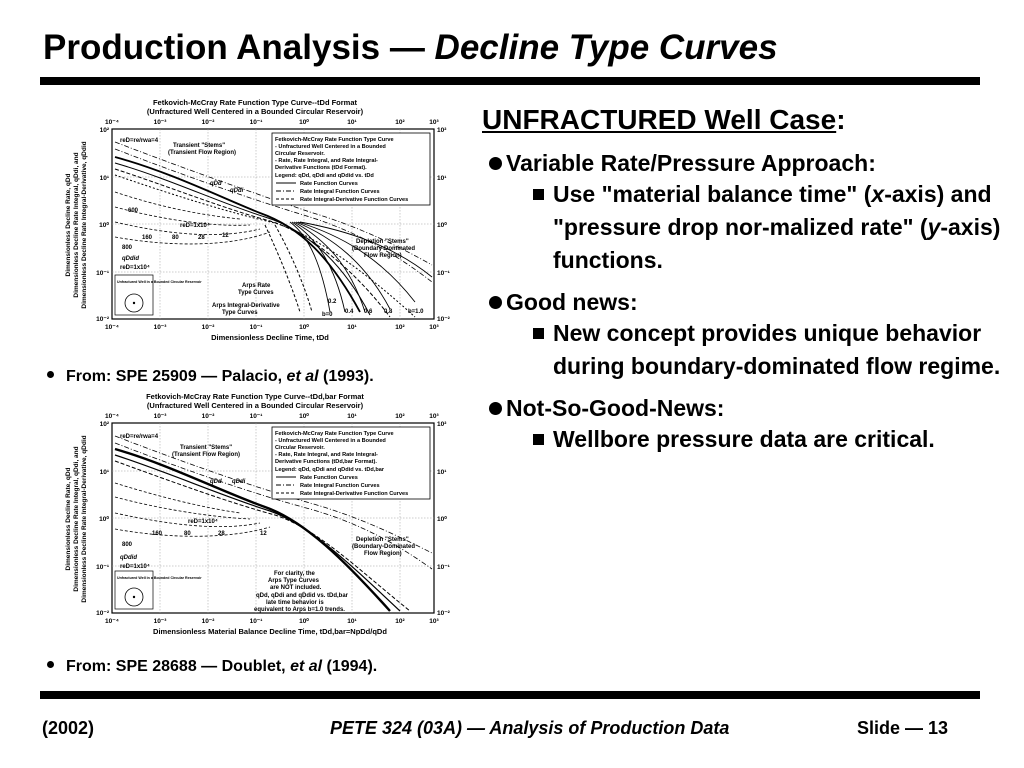 Image resolution: width=1024 pixels, height=768 pixels. What do you see at coordinates (330, 470) in the screenshot?
I see `svg-text:Legend: qDd, qDdi and qDdid vs: Legend: qDd, qDdi and qDdid vs. tDd,bar` at bounding box center [330, 470].